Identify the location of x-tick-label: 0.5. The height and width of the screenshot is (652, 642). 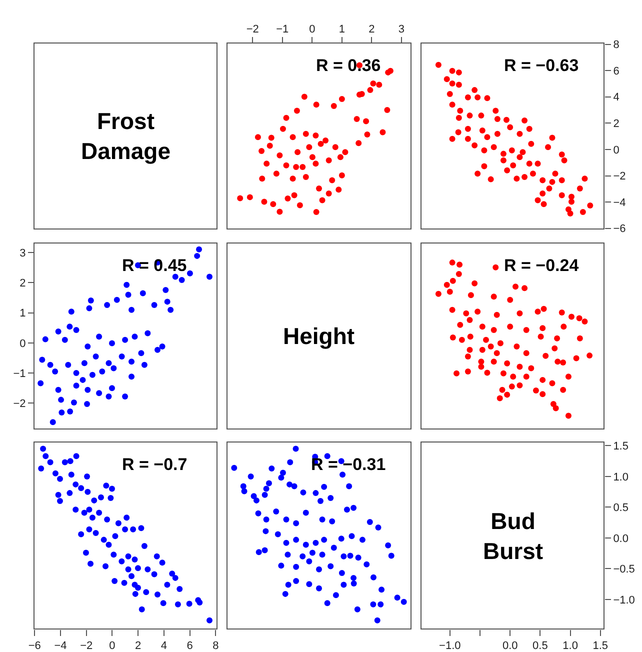
(540, 646).